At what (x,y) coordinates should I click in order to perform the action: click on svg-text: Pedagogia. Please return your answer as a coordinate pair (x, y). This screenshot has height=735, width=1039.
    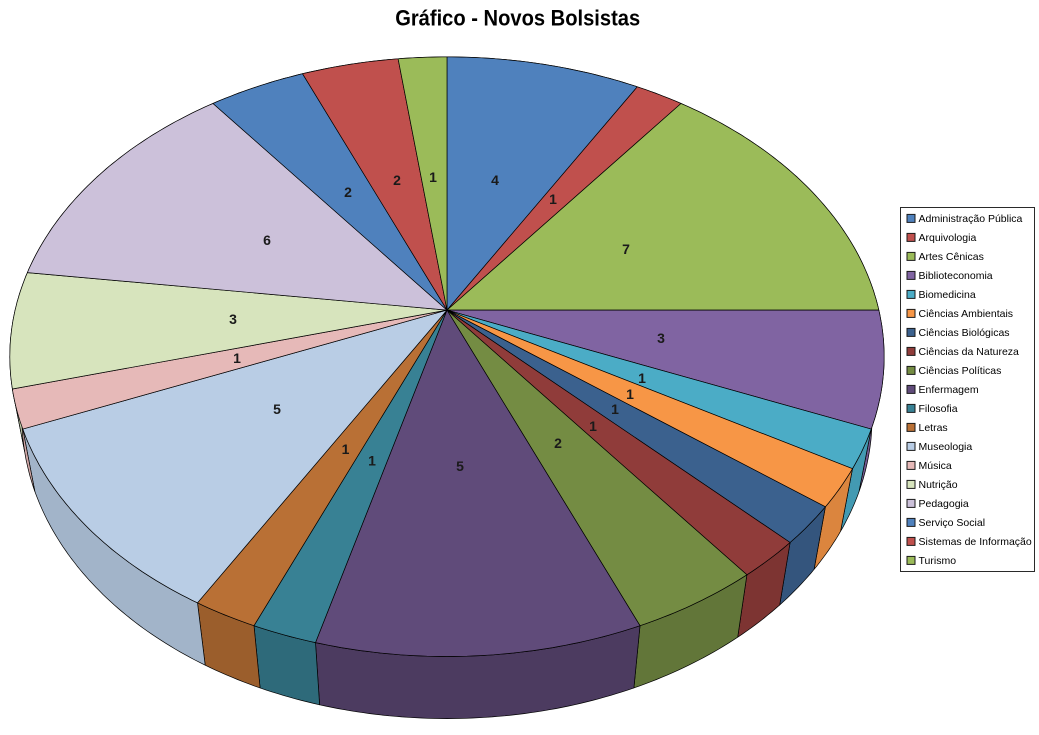
    Looking at the image, I should click on (944, 504).